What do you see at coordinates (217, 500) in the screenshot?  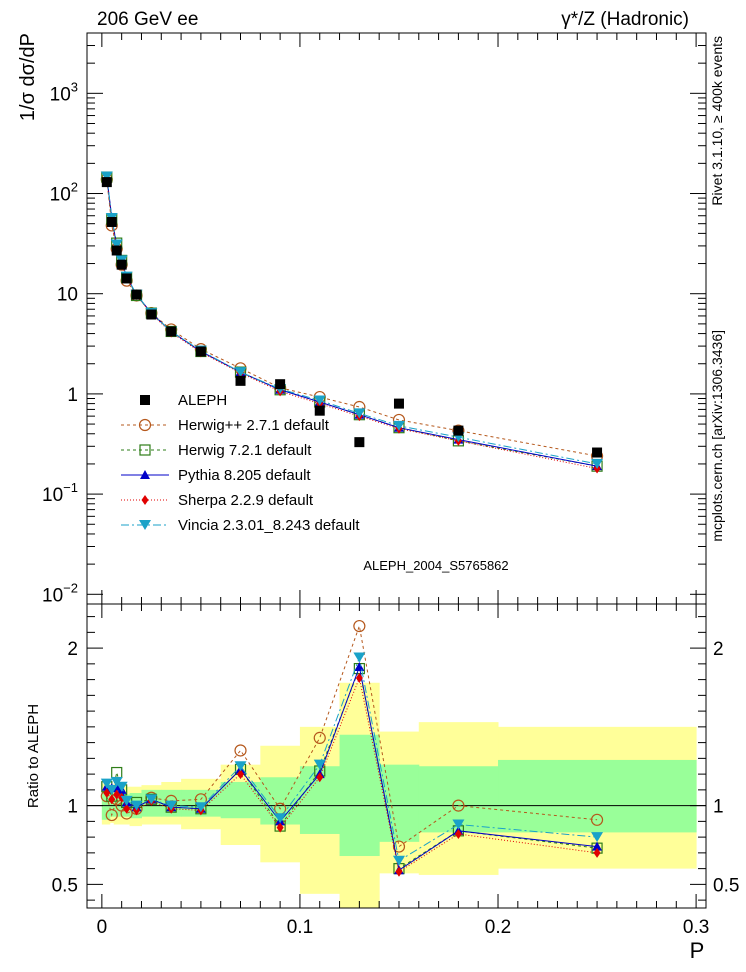 I see `legend-item-sherpa: Sherpa 2.2.9 default` at bounding box center [217, 500].